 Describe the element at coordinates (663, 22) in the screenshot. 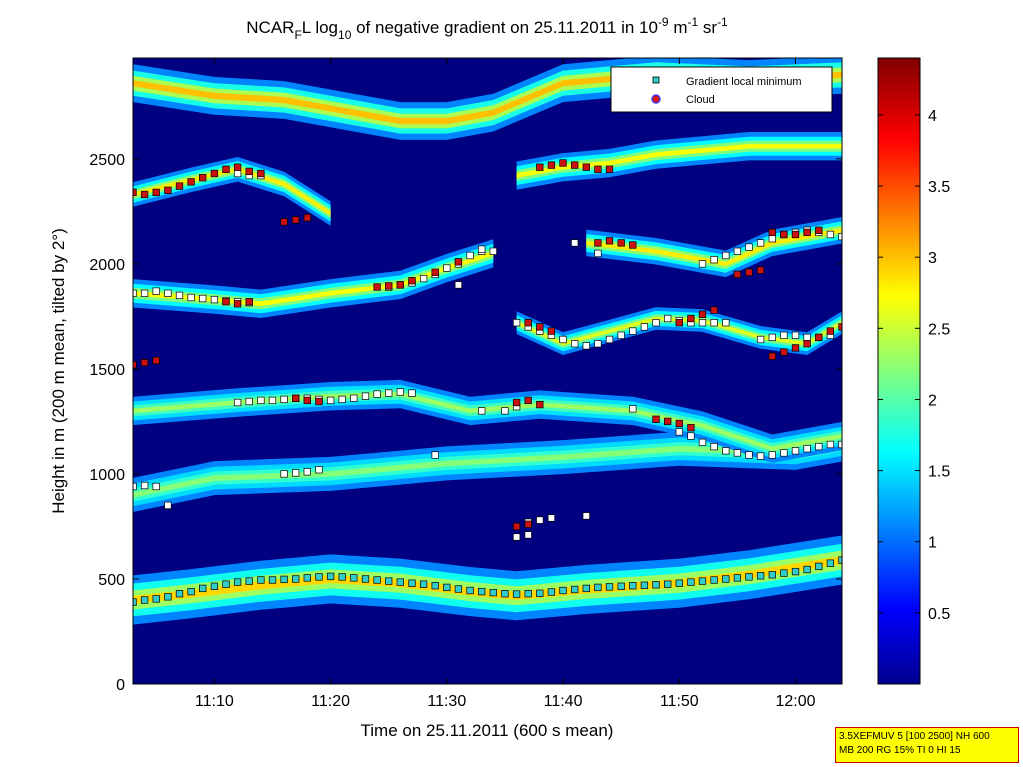

I see `title-sup-exp: -9` at that location.